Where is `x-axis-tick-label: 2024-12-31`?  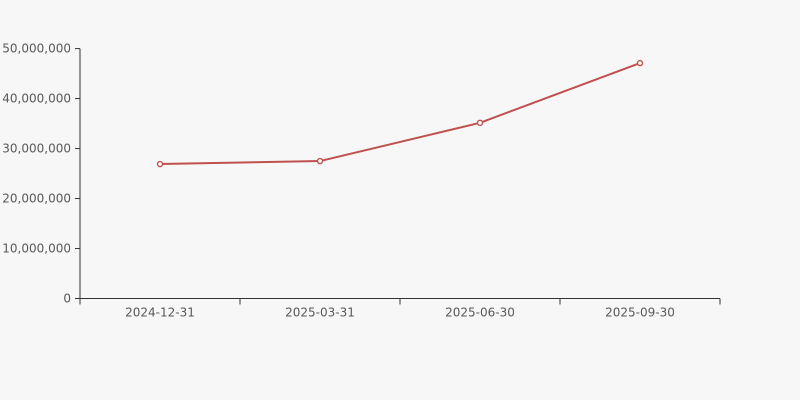
x-axis-tick-label: 2024-12-31 is located at coordinates (160, 313).